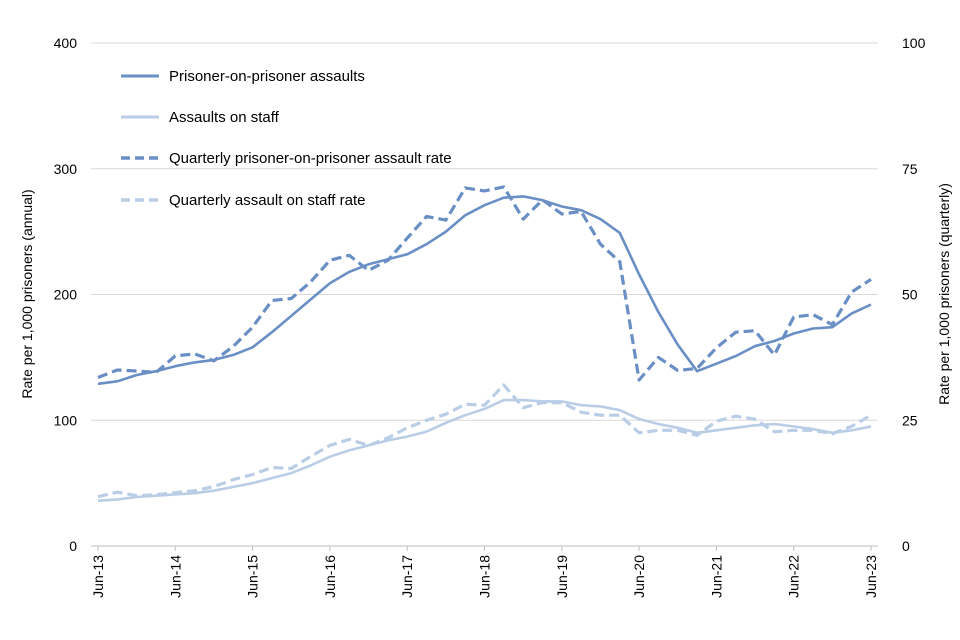  Describe the element at coordinates (944, 294) in the screenshot. I see `right-axis-title: Rate per 1,000 prisoners (quarterly)` at that location.